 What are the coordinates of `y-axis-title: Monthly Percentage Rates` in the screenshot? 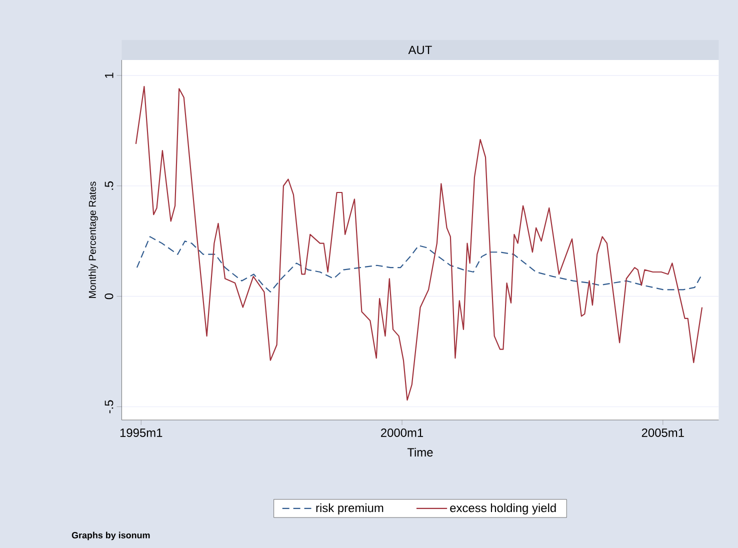 It's located at (93, 240).